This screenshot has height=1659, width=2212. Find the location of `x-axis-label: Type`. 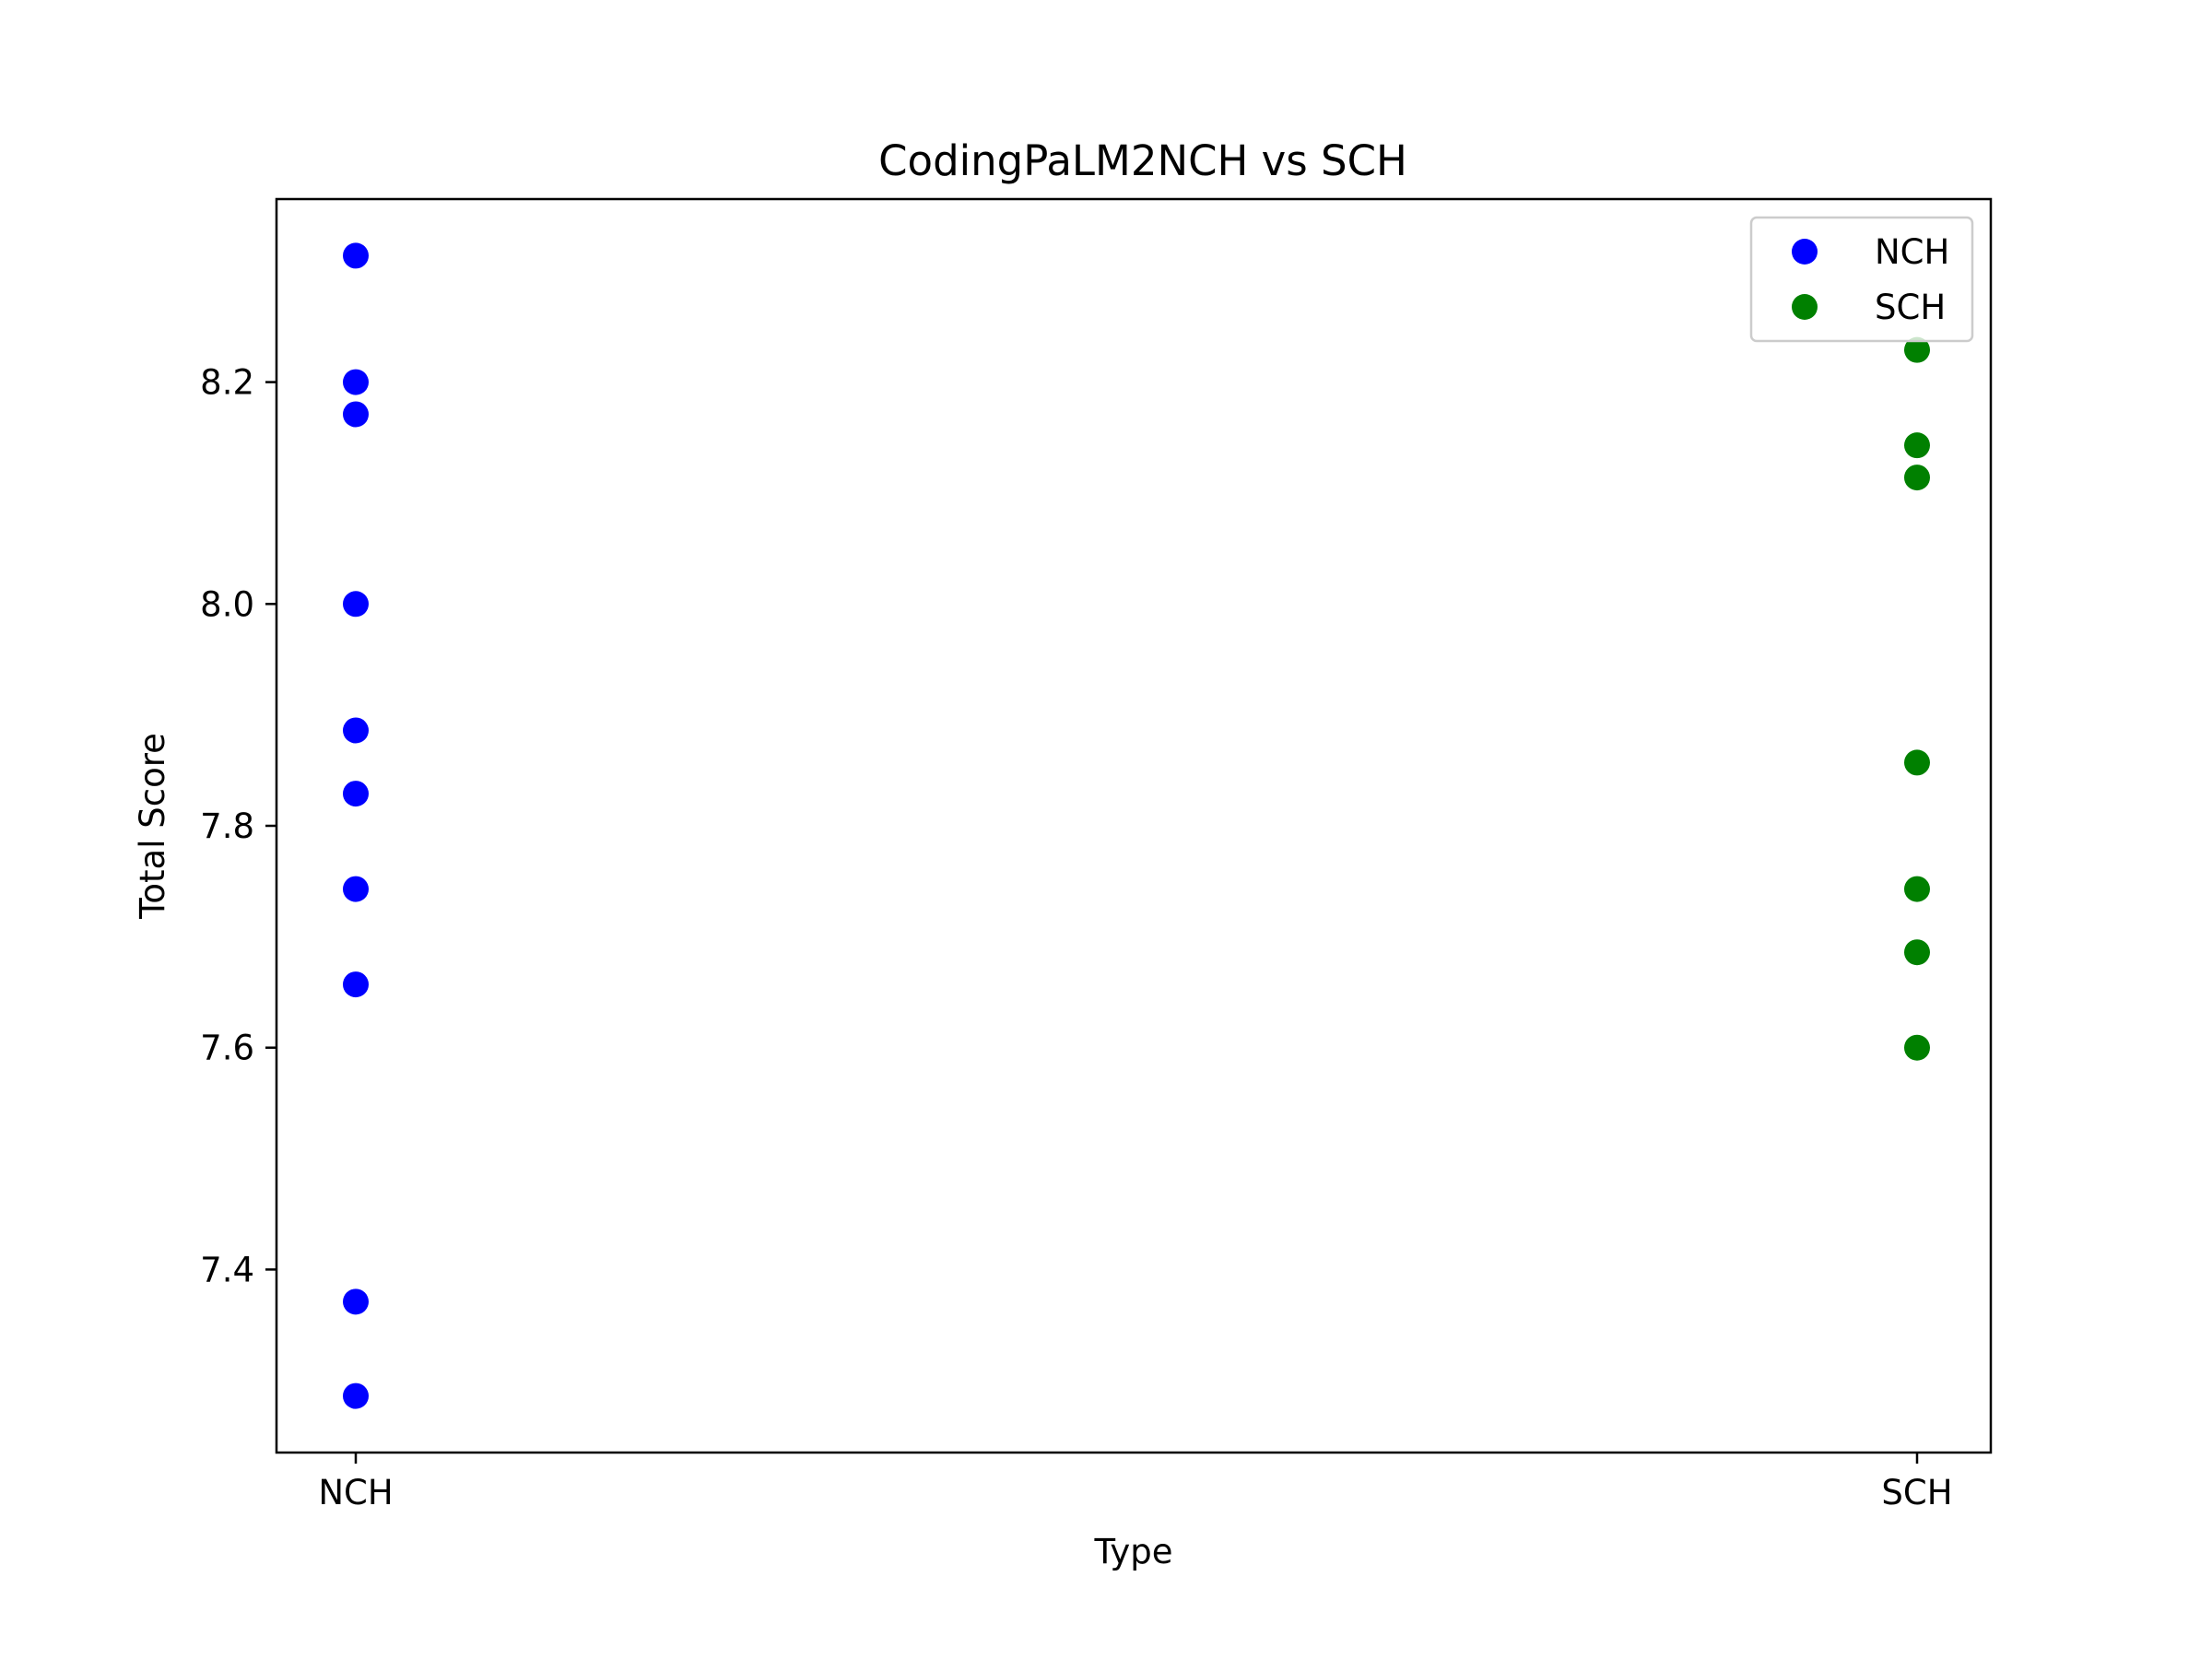

x-axis-label: Type is located at coordinates (1133, 1551).